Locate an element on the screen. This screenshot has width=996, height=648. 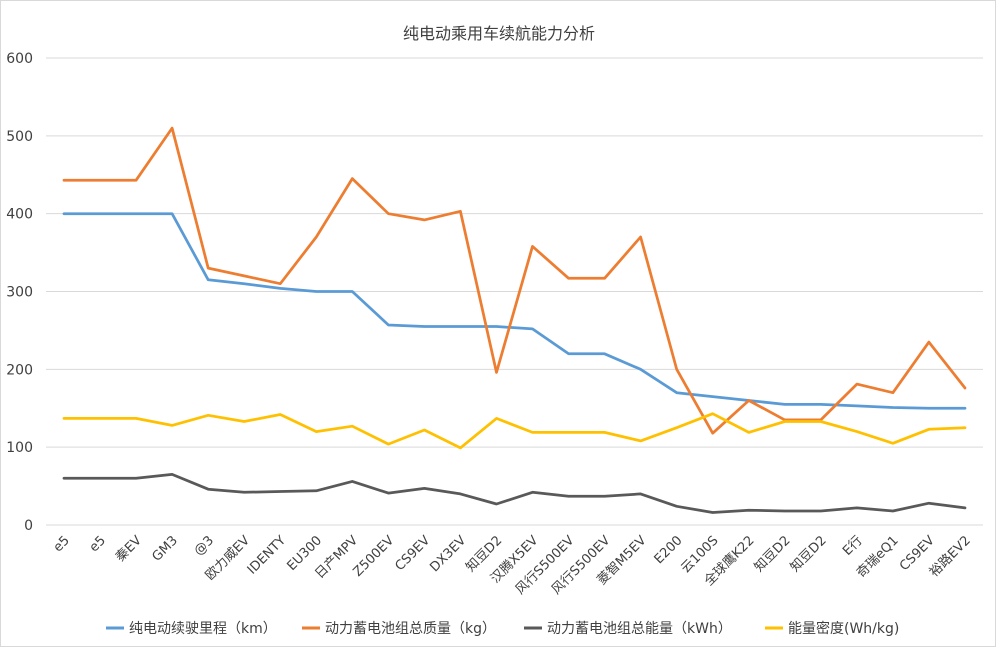
y-tick-label: 100 is located at coordinates (19, 448).